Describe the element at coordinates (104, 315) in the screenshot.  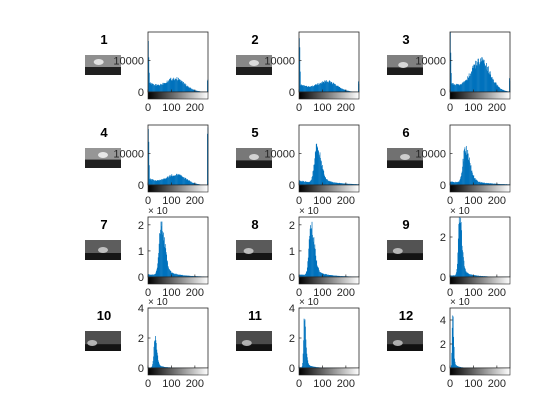
I see `panel-number: 10` at that location.